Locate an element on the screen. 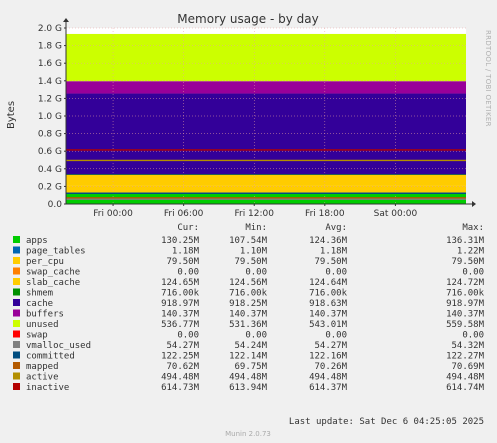 The height and width of the screenshot is (443, 497). legend-label: buffers is located at coordinates (45, 315).